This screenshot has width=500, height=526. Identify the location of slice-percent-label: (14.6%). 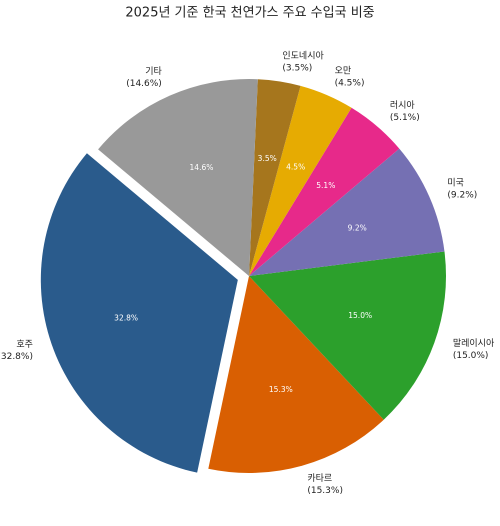
(144, 84).